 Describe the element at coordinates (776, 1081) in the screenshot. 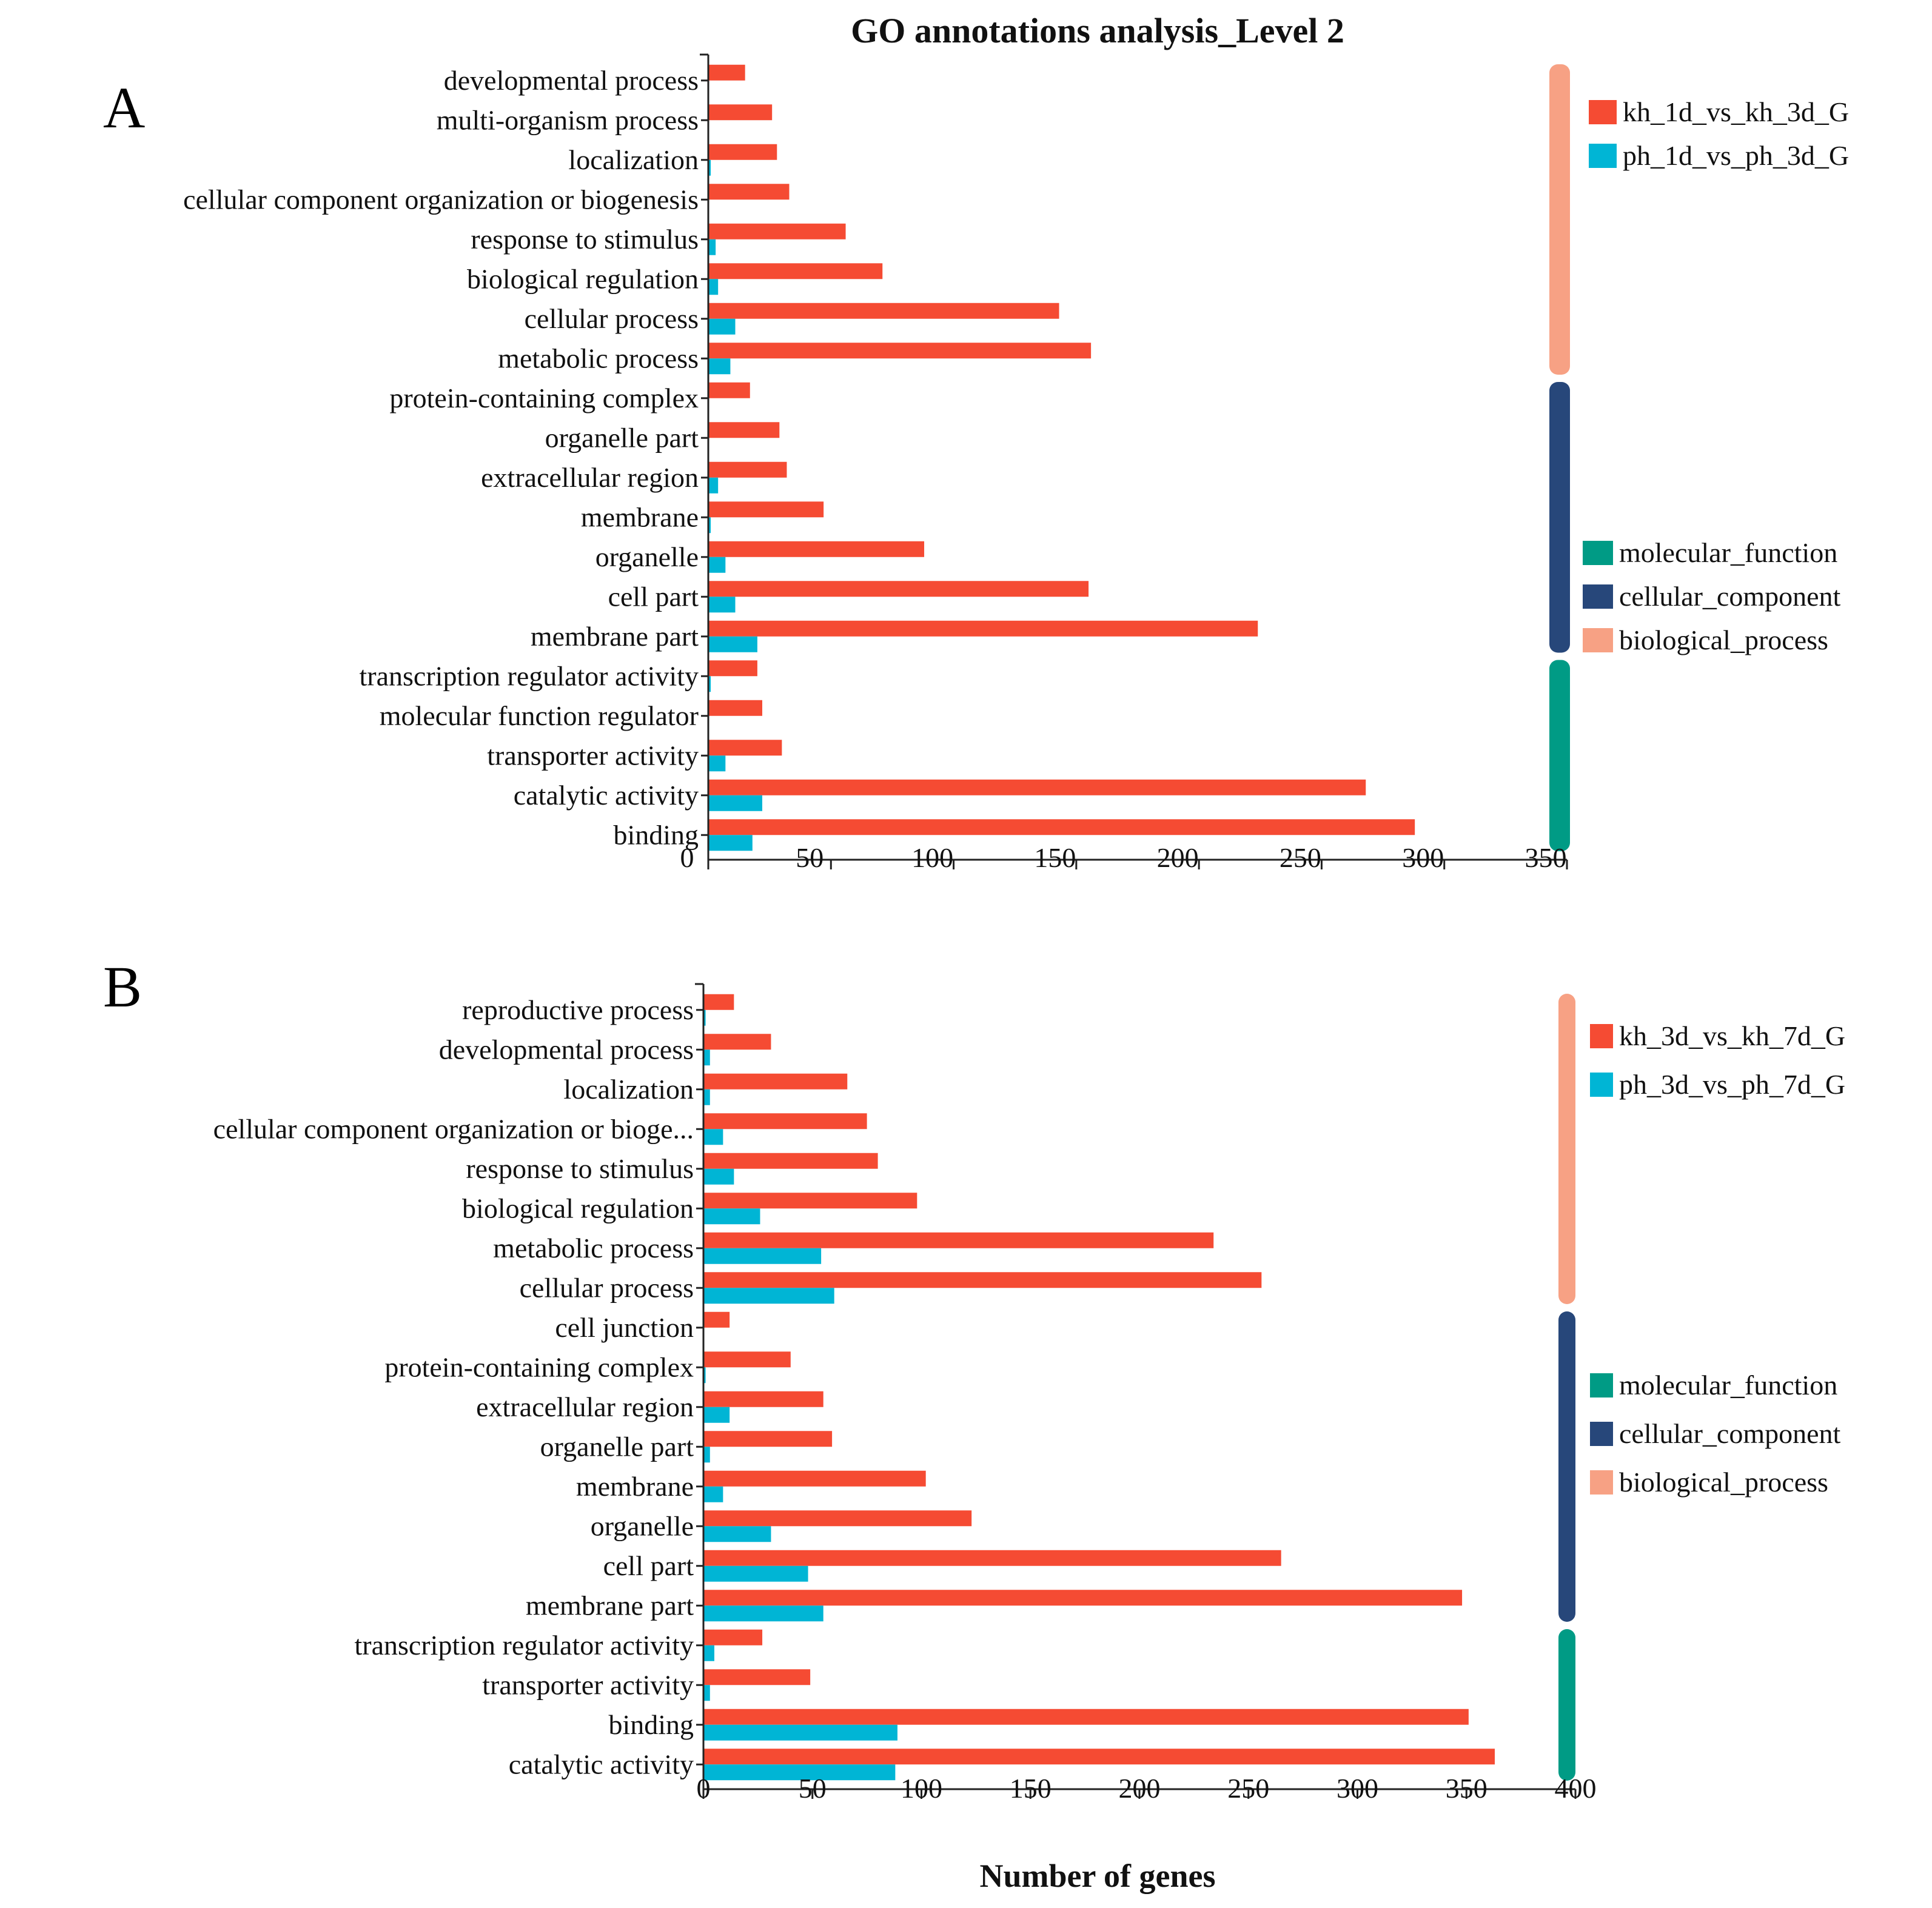

I see `bar-kh-3d-vs-kh-7d-g-localization` at that location.